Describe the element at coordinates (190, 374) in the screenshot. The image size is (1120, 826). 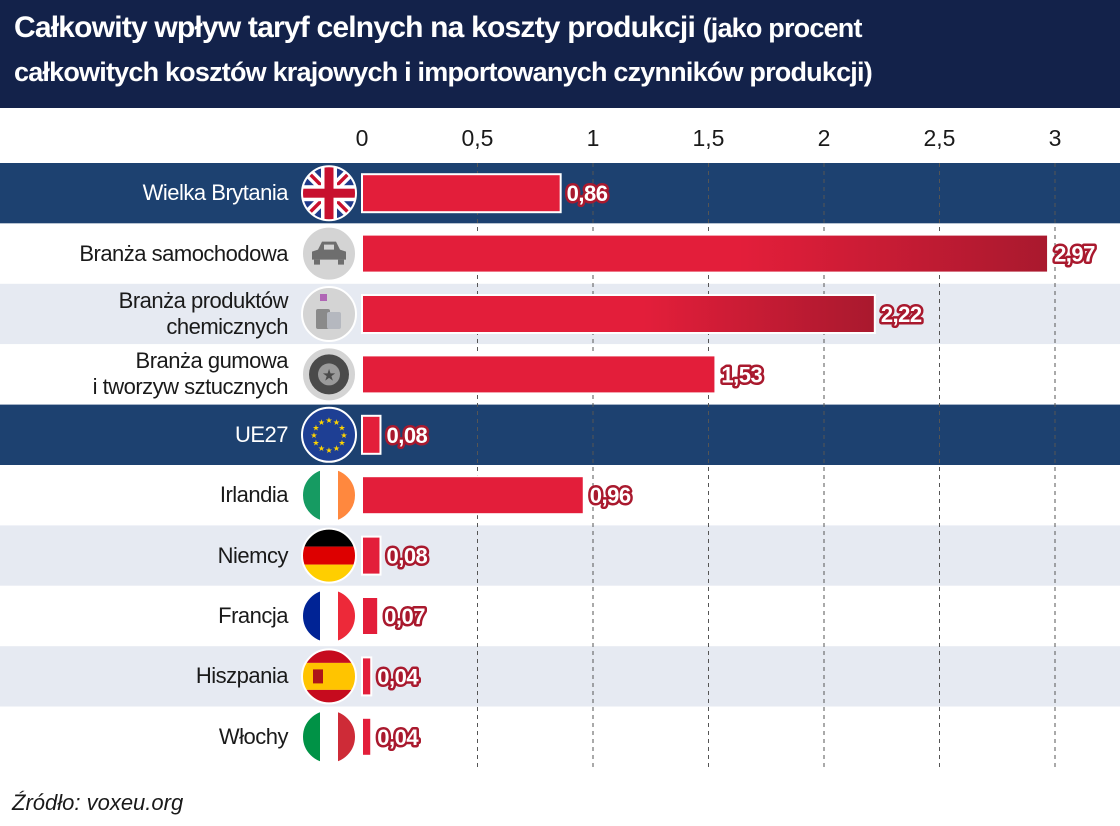
I see `category-label: Branża gumowa i tworzyw sztucznych` at that location.